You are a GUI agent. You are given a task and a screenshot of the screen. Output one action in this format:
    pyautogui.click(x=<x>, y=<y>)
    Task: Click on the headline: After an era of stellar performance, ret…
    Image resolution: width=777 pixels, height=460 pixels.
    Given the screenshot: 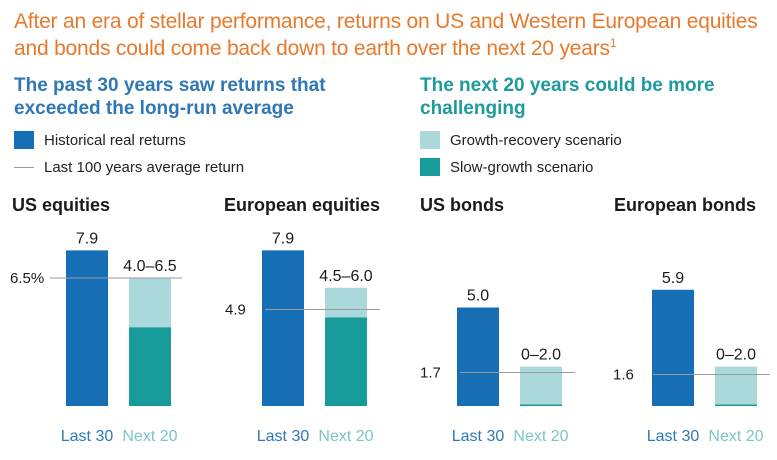 What is the action you would take?
    pyautogui.click(x=394, y=35)
    